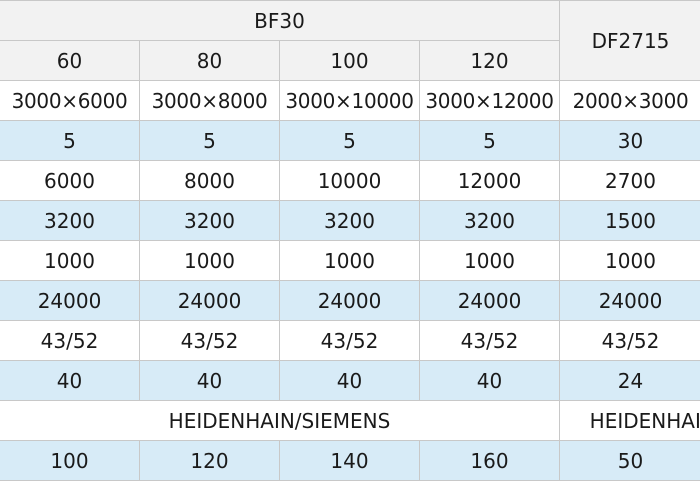 This screenshot has width=700, height=484. I want to click on table-cell: 140, so click(349, 460).